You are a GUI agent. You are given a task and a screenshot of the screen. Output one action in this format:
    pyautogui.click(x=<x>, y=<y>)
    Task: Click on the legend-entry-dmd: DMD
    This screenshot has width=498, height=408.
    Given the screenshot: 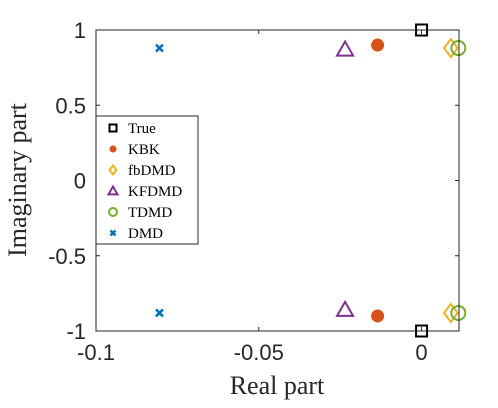 What is the action you would take?
    pyautogui.click(x=136, y=234)
    